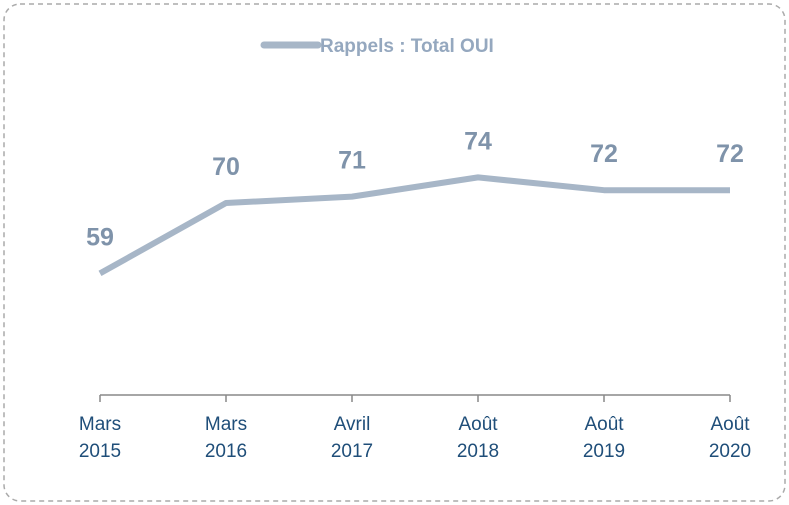 This screenshot has height=505, width=789. I want to click on x-tick-label: Août 2019, so click(604, 438).